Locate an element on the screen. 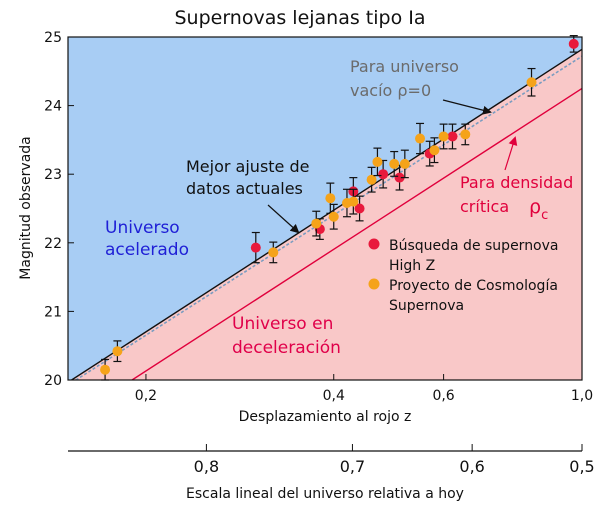 This screenshot has height=510, width=602. accelerated-region-label: Universo acelerado is located at coordinates (147, 239).